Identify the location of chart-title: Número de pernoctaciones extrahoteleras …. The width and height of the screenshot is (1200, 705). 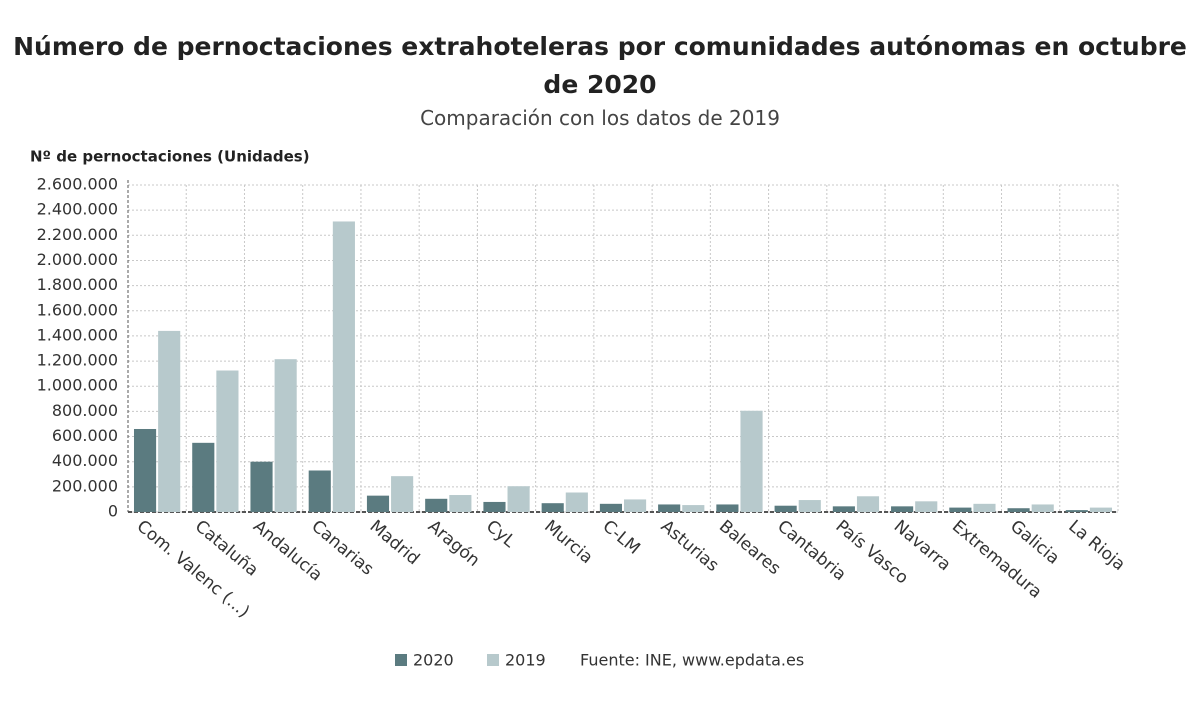
(600, 65).